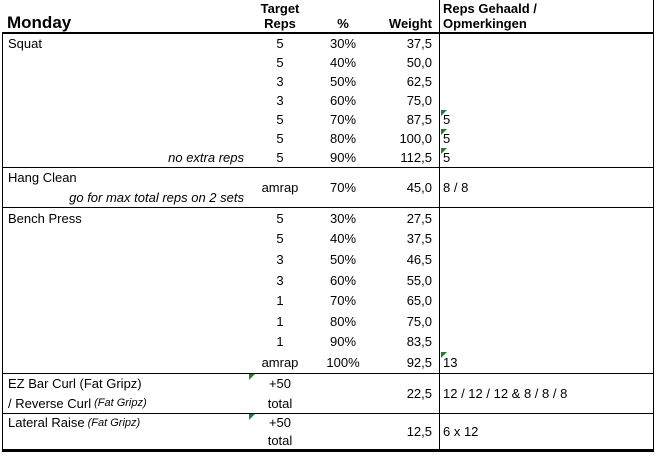 This screenshot has width=658, height=457. I want to click on squat-pct-cell: 50%, so click(343, 81).